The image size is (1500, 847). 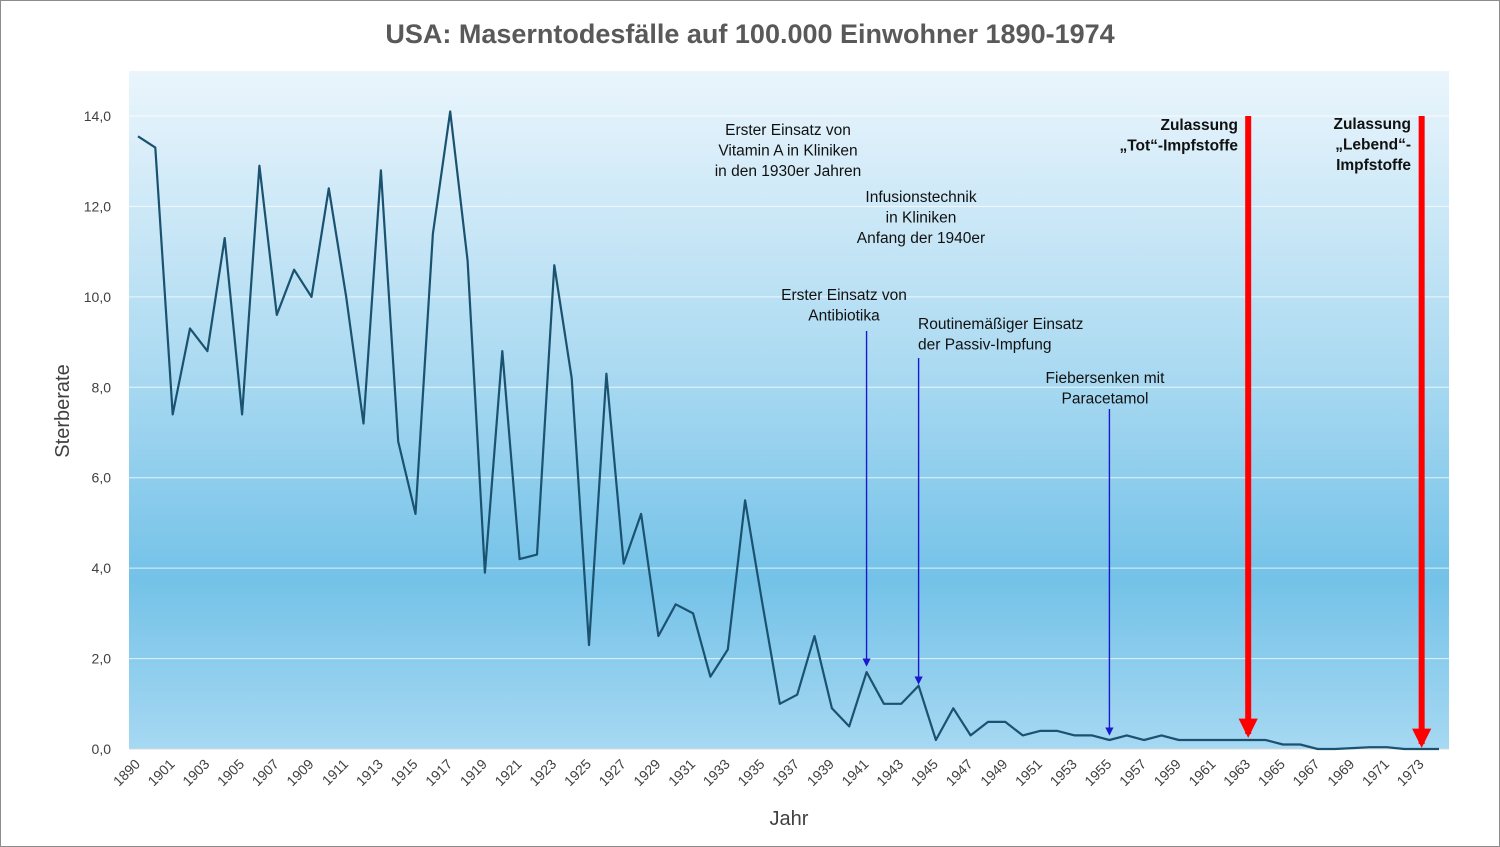 I want to click on y-tick-label: 12,0, so click(x=97, y=206).